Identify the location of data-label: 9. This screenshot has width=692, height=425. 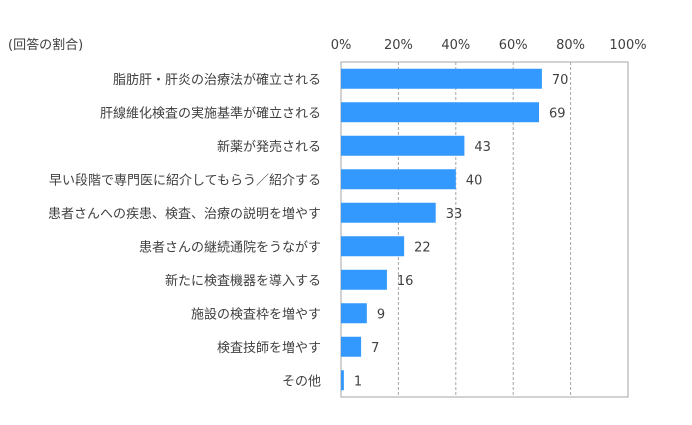
(381, 314).